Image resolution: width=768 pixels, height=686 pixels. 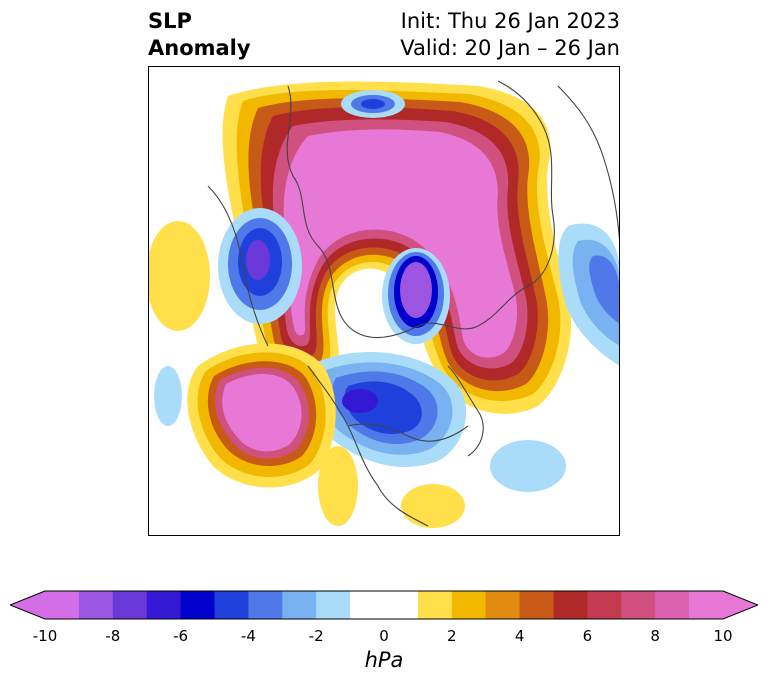 I want to click on colorbar-tick-label: -6, so click(x=181, y=636).